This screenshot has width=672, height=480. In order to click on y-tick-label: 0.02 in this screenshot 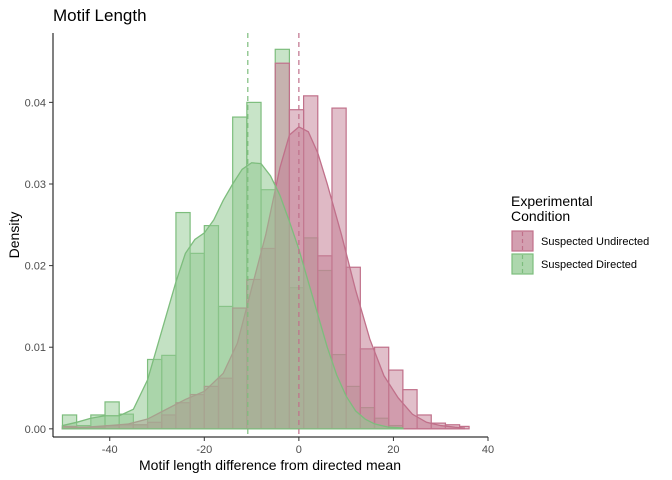, I will do `click(35, 267)`.